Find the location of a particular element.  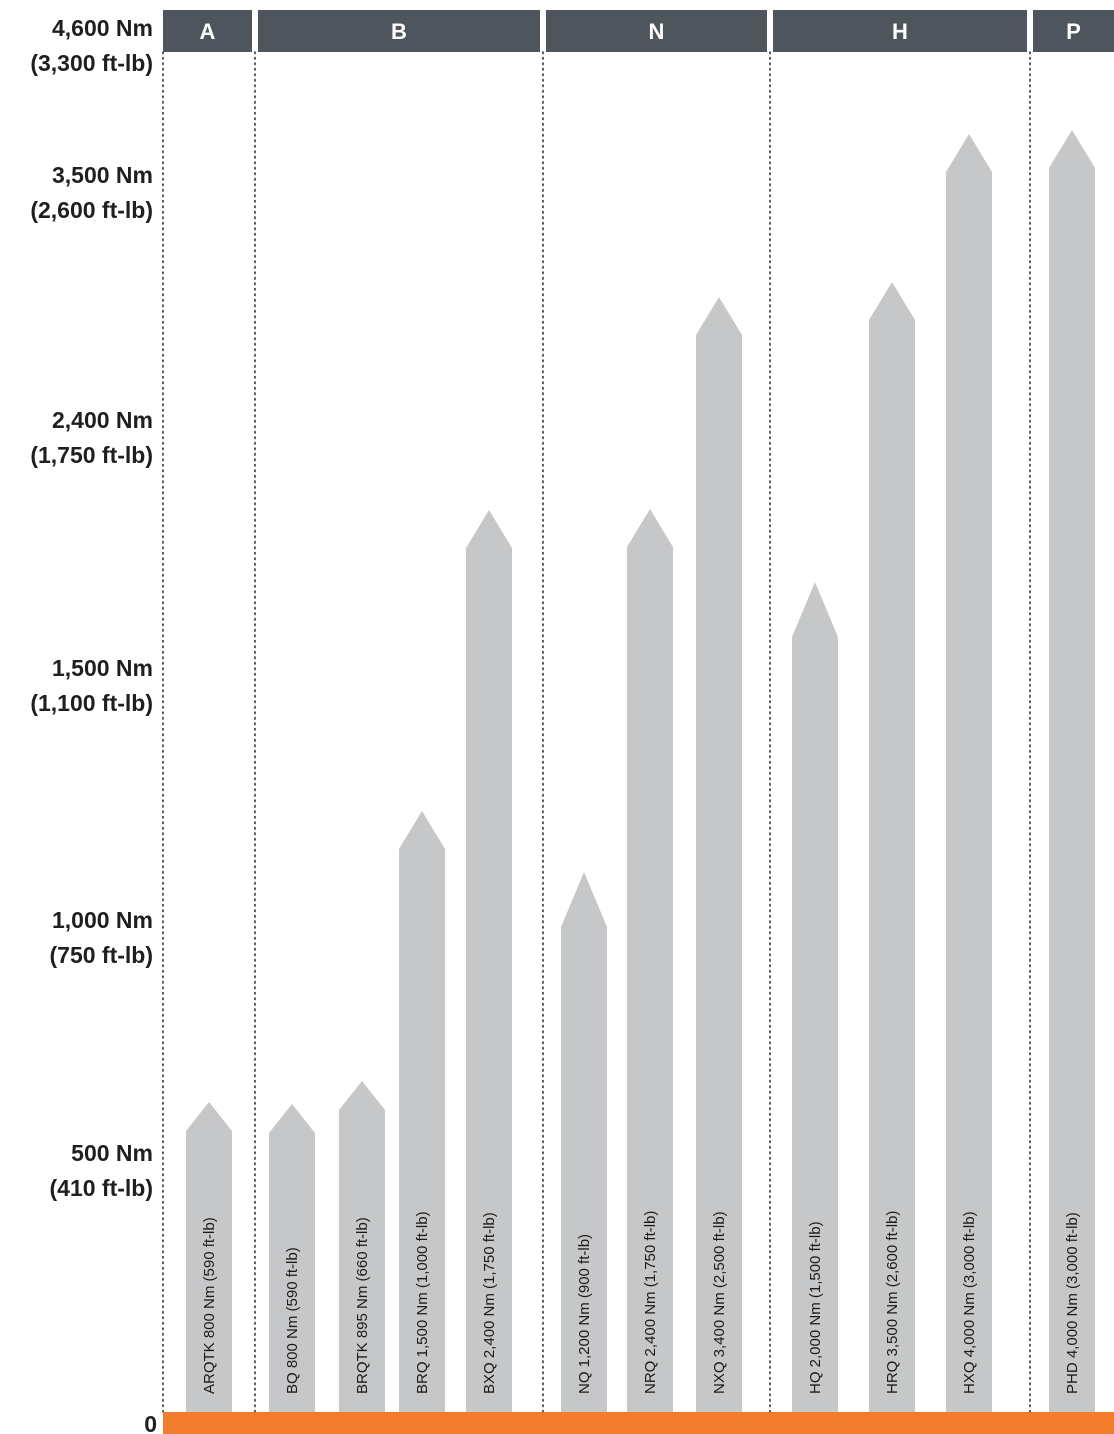

group-header-b is located at coordinates (399, 31).